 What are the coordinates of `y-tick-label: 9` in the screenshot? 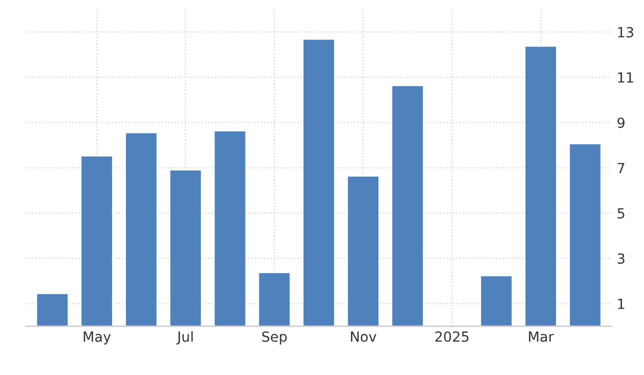 It's located at (621, 123).